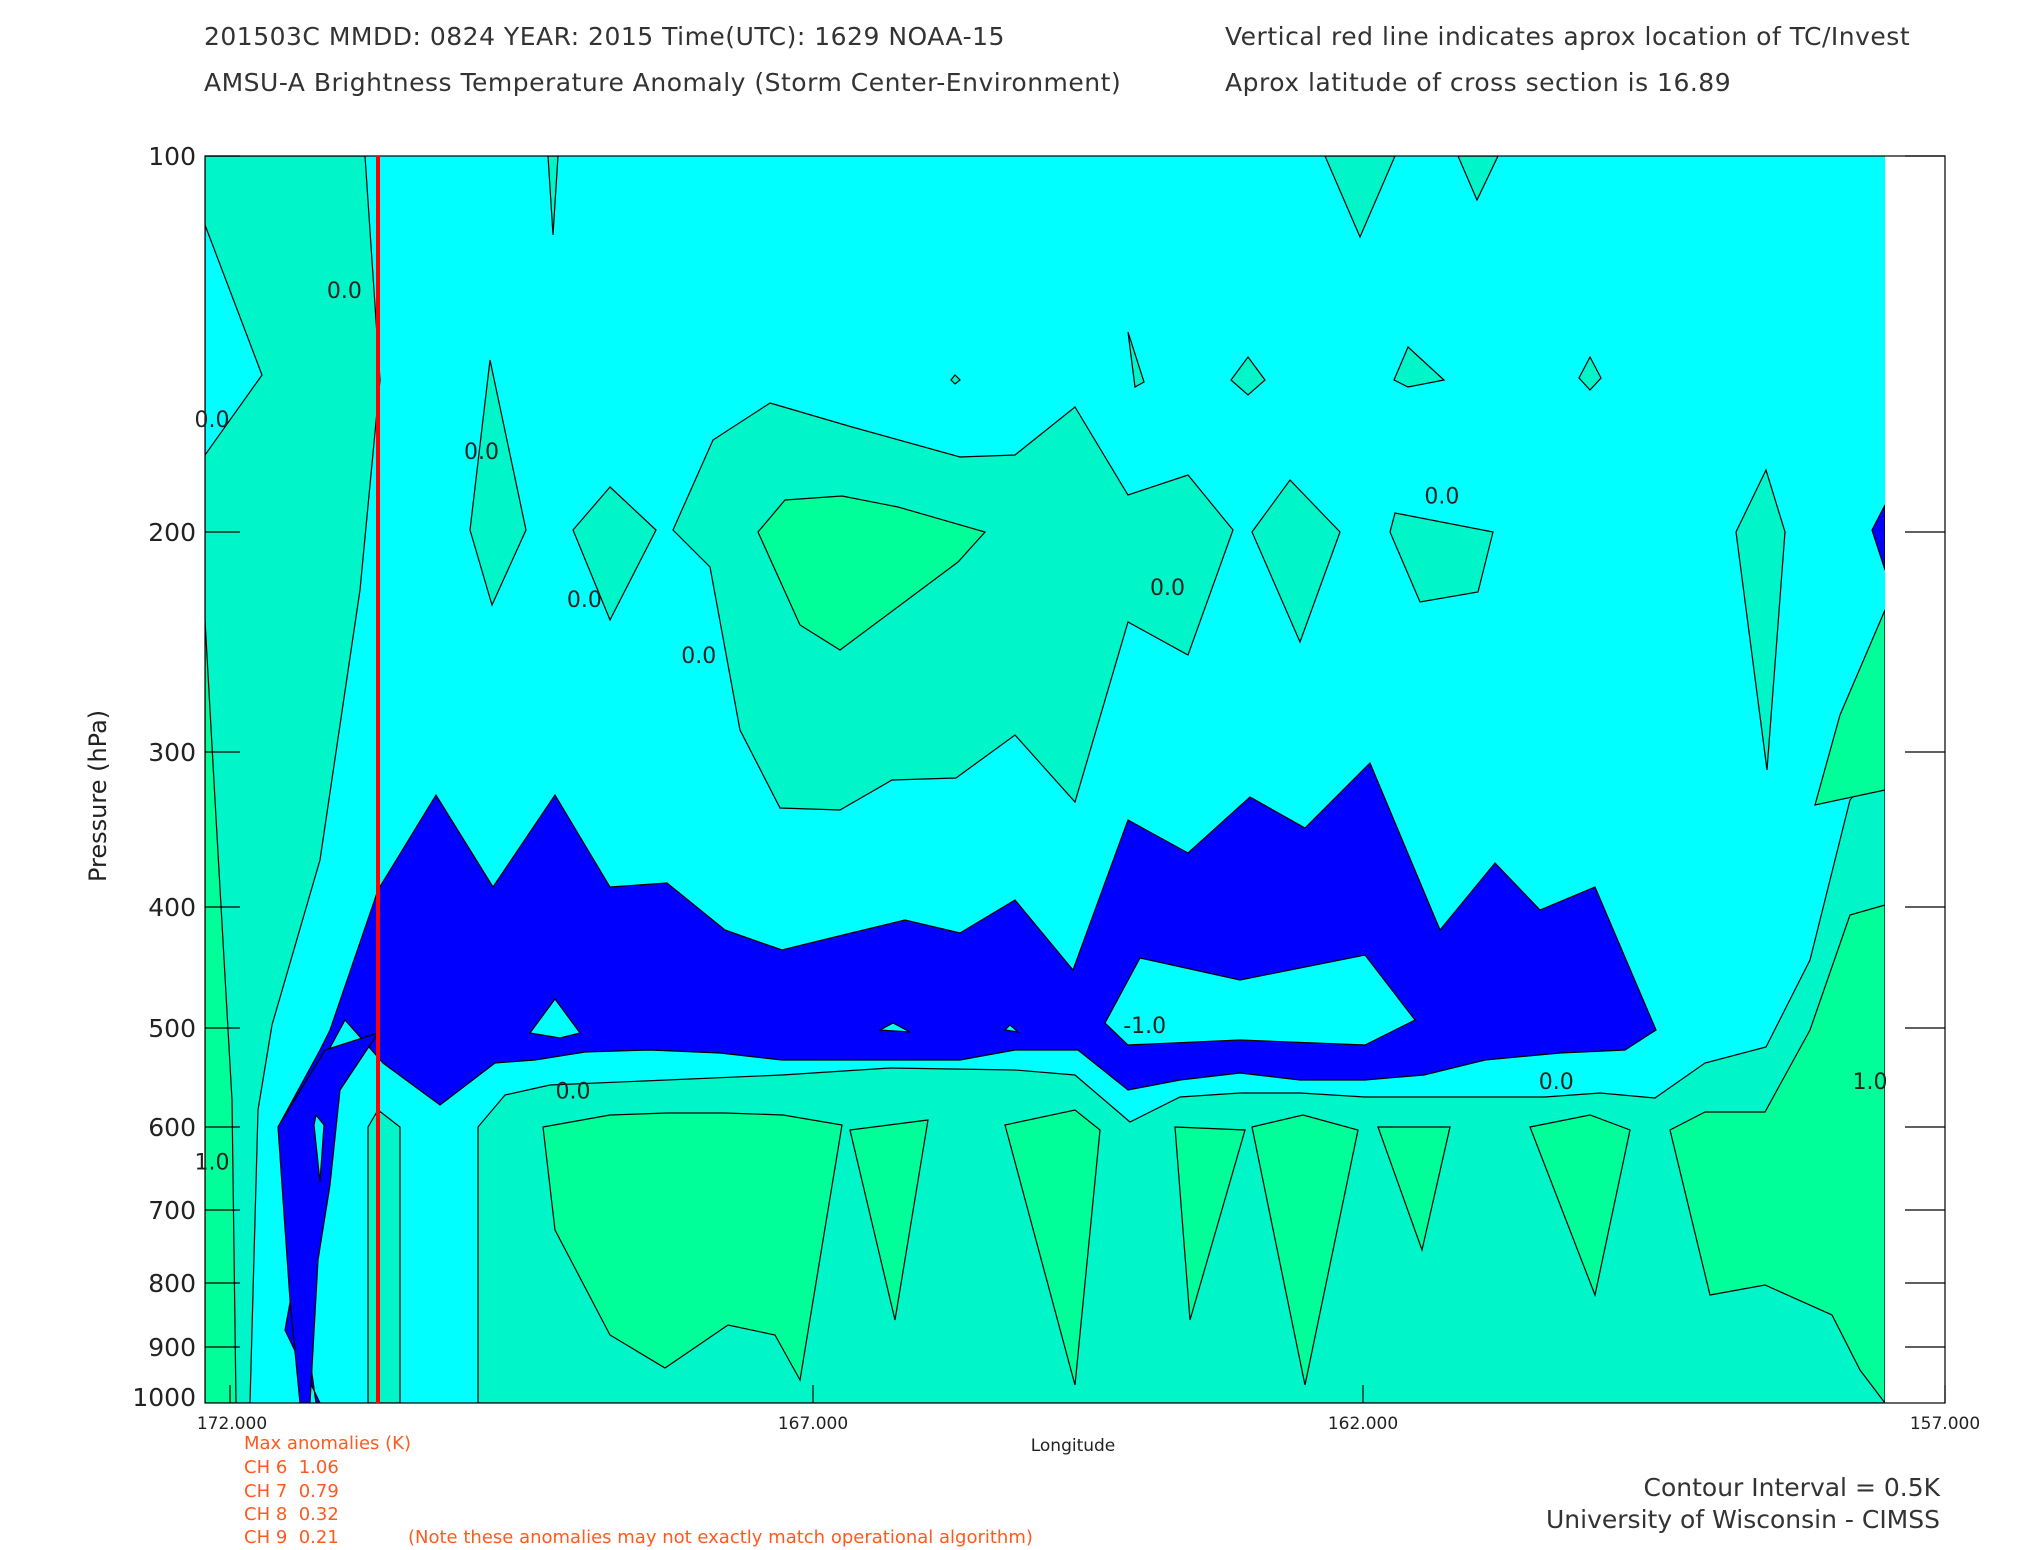  What do you see at coordinates (1945, 1424) in the screenshot?
I see `x-tick-label: 157.000` at bounding box center [1945, 1424].